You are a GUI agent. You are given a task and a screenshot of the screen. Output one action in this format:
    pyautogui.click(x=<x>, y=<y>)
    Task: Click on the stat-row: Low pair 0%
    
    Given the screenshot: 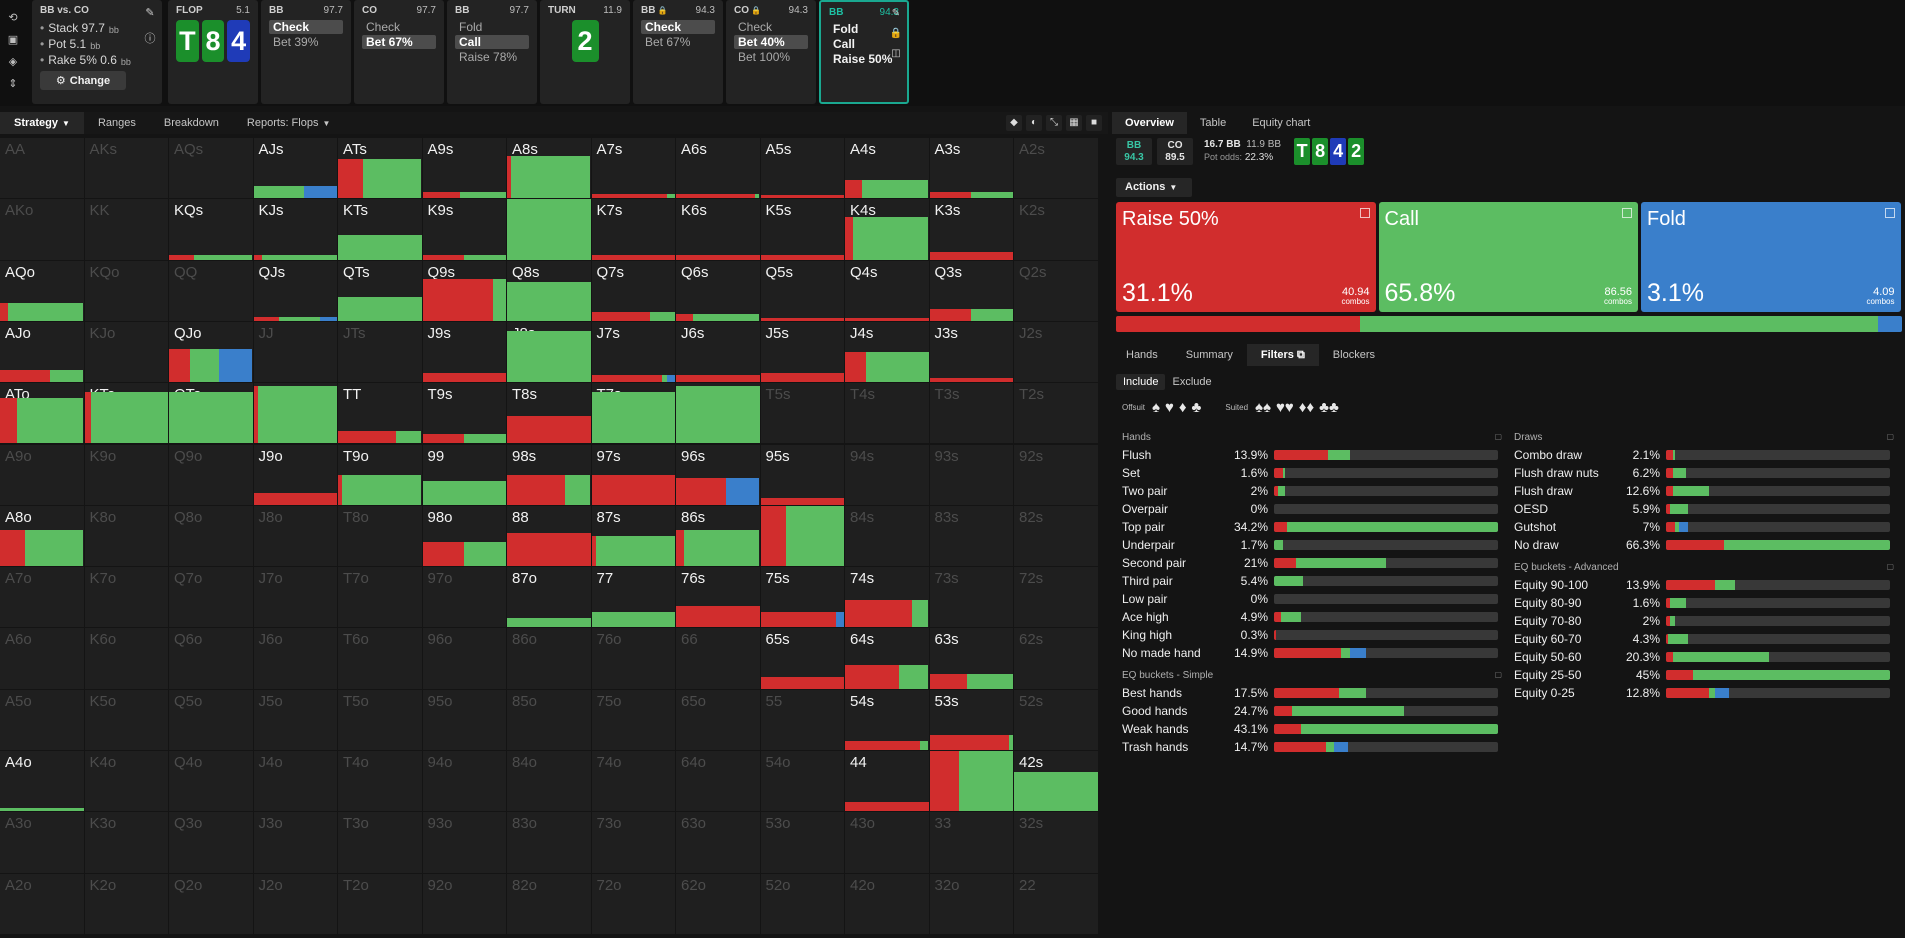 What is the action you would take?
    pyautogui.click(x=1312, y=599)
    